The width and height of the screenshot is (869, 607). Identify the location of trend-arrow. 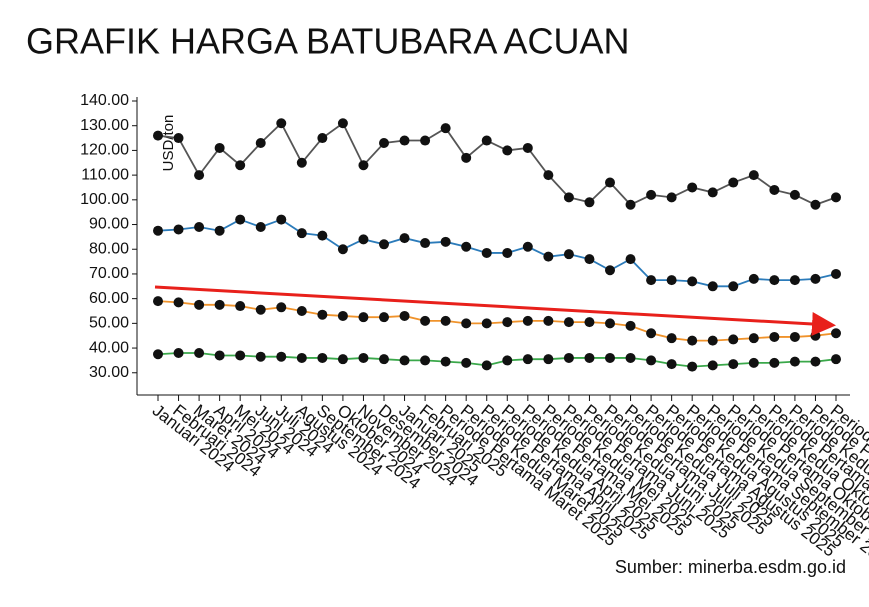
(495, 310).